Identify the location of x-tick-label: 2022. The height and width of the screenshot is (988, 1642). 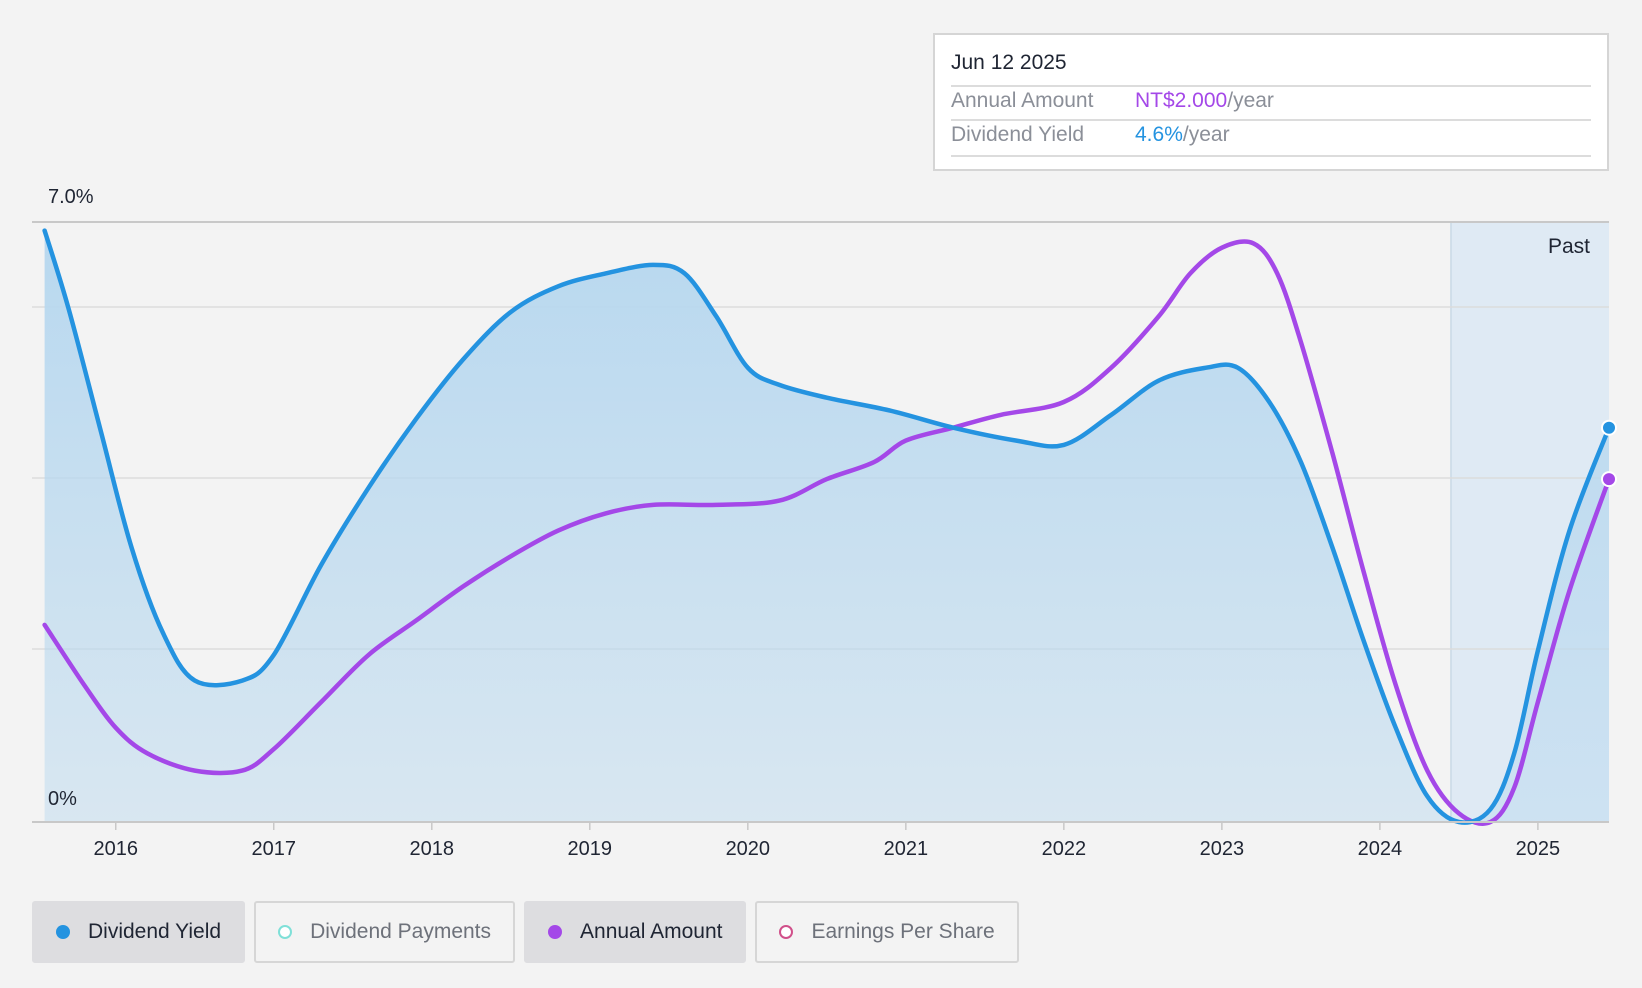
(1064, 849).